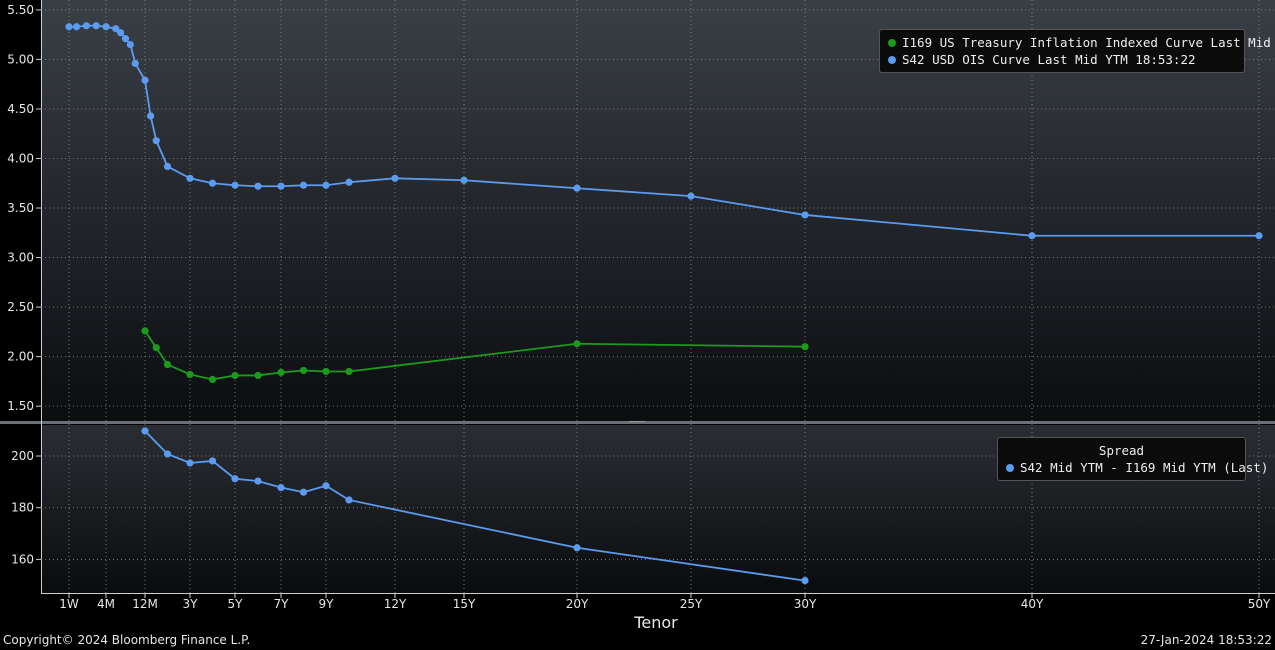  Describe the element at coordinates (20, 208) in the screenshot. I see `y-tick-label: 3.50` at that location.